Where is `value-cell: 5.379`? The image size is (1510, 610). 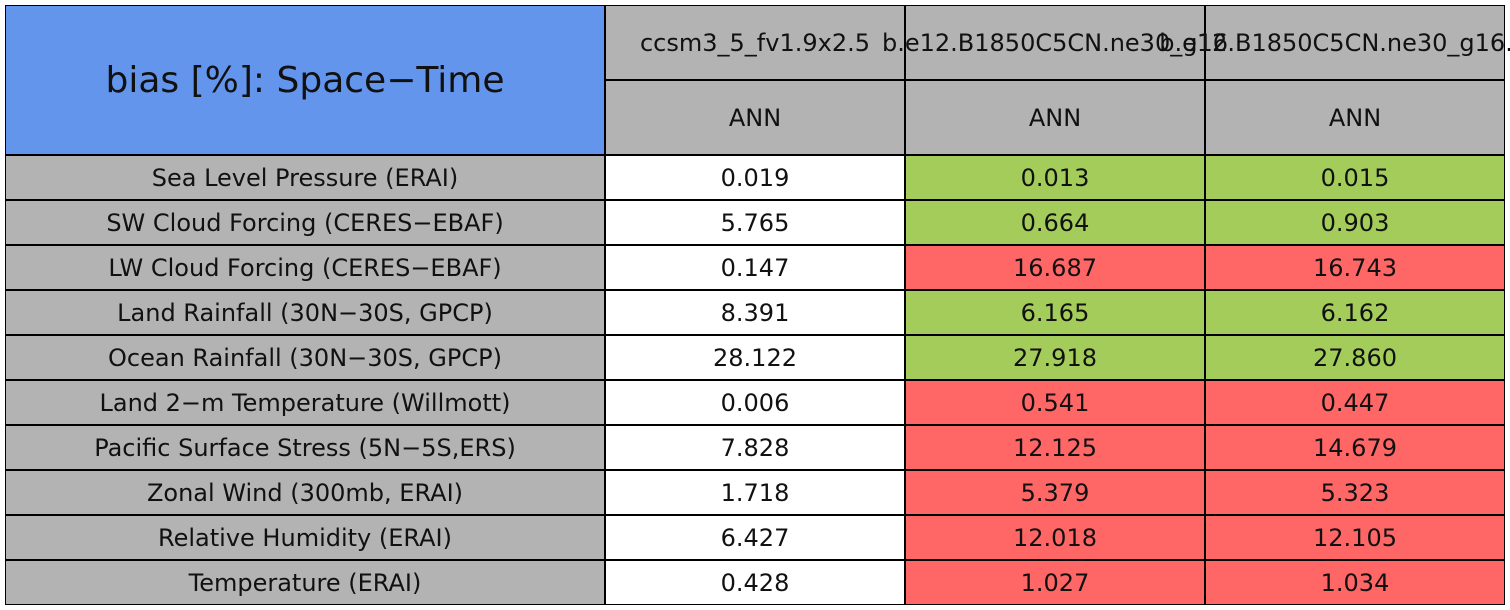 value-cell: 5.379 is located at coordinates (1055, 492).